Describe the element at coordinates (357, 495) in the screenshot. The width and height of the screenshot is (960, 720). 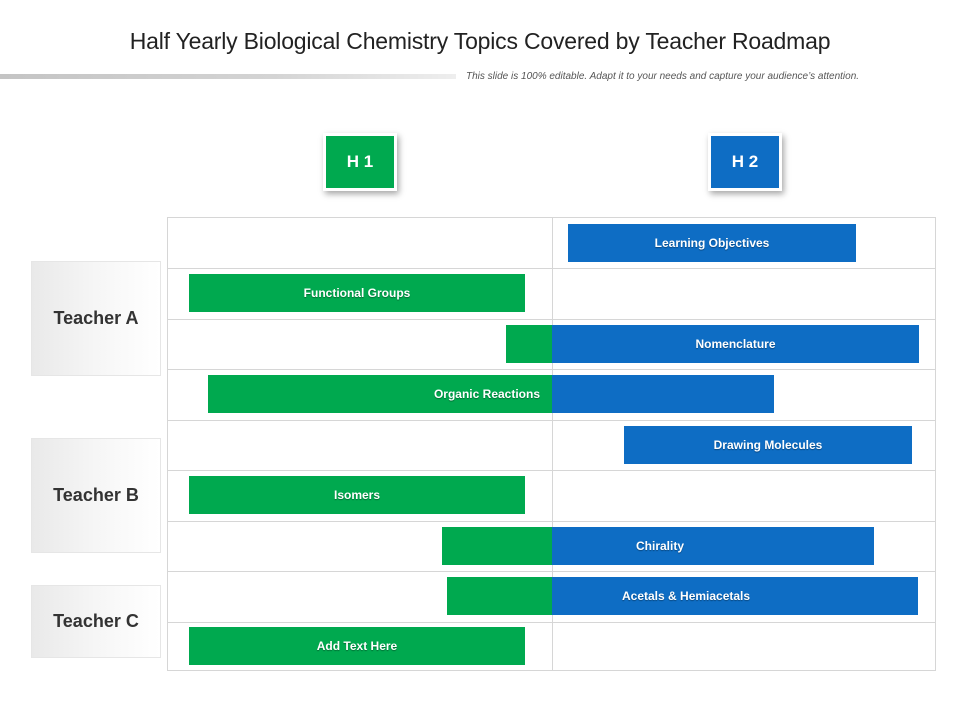
I see `task-bar-isomers: Isomers` at that location.